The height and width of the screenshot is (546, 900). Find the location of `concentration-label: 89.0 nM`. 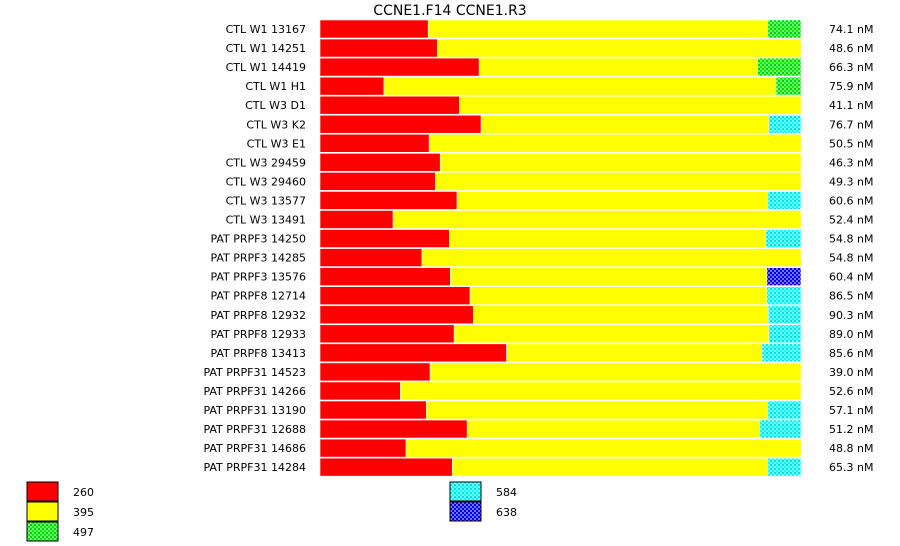

concentration-label: 89.0 nM is located at coordinates (851, 334).